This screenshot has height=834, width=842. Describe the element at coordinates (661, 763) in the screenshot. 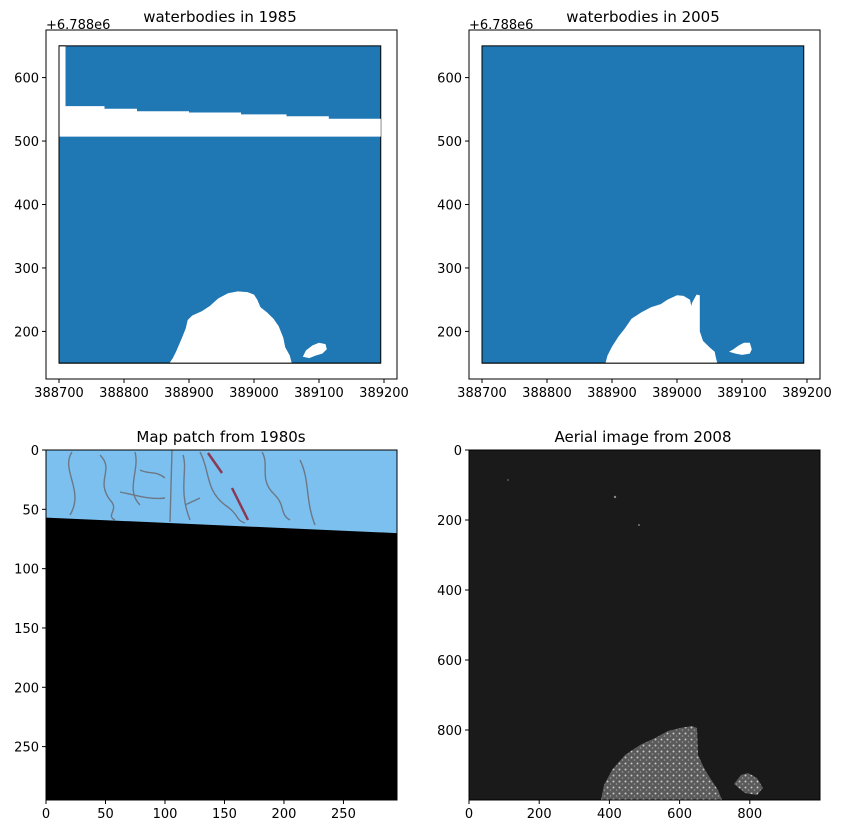

I see `aerial-island-large` at that location.